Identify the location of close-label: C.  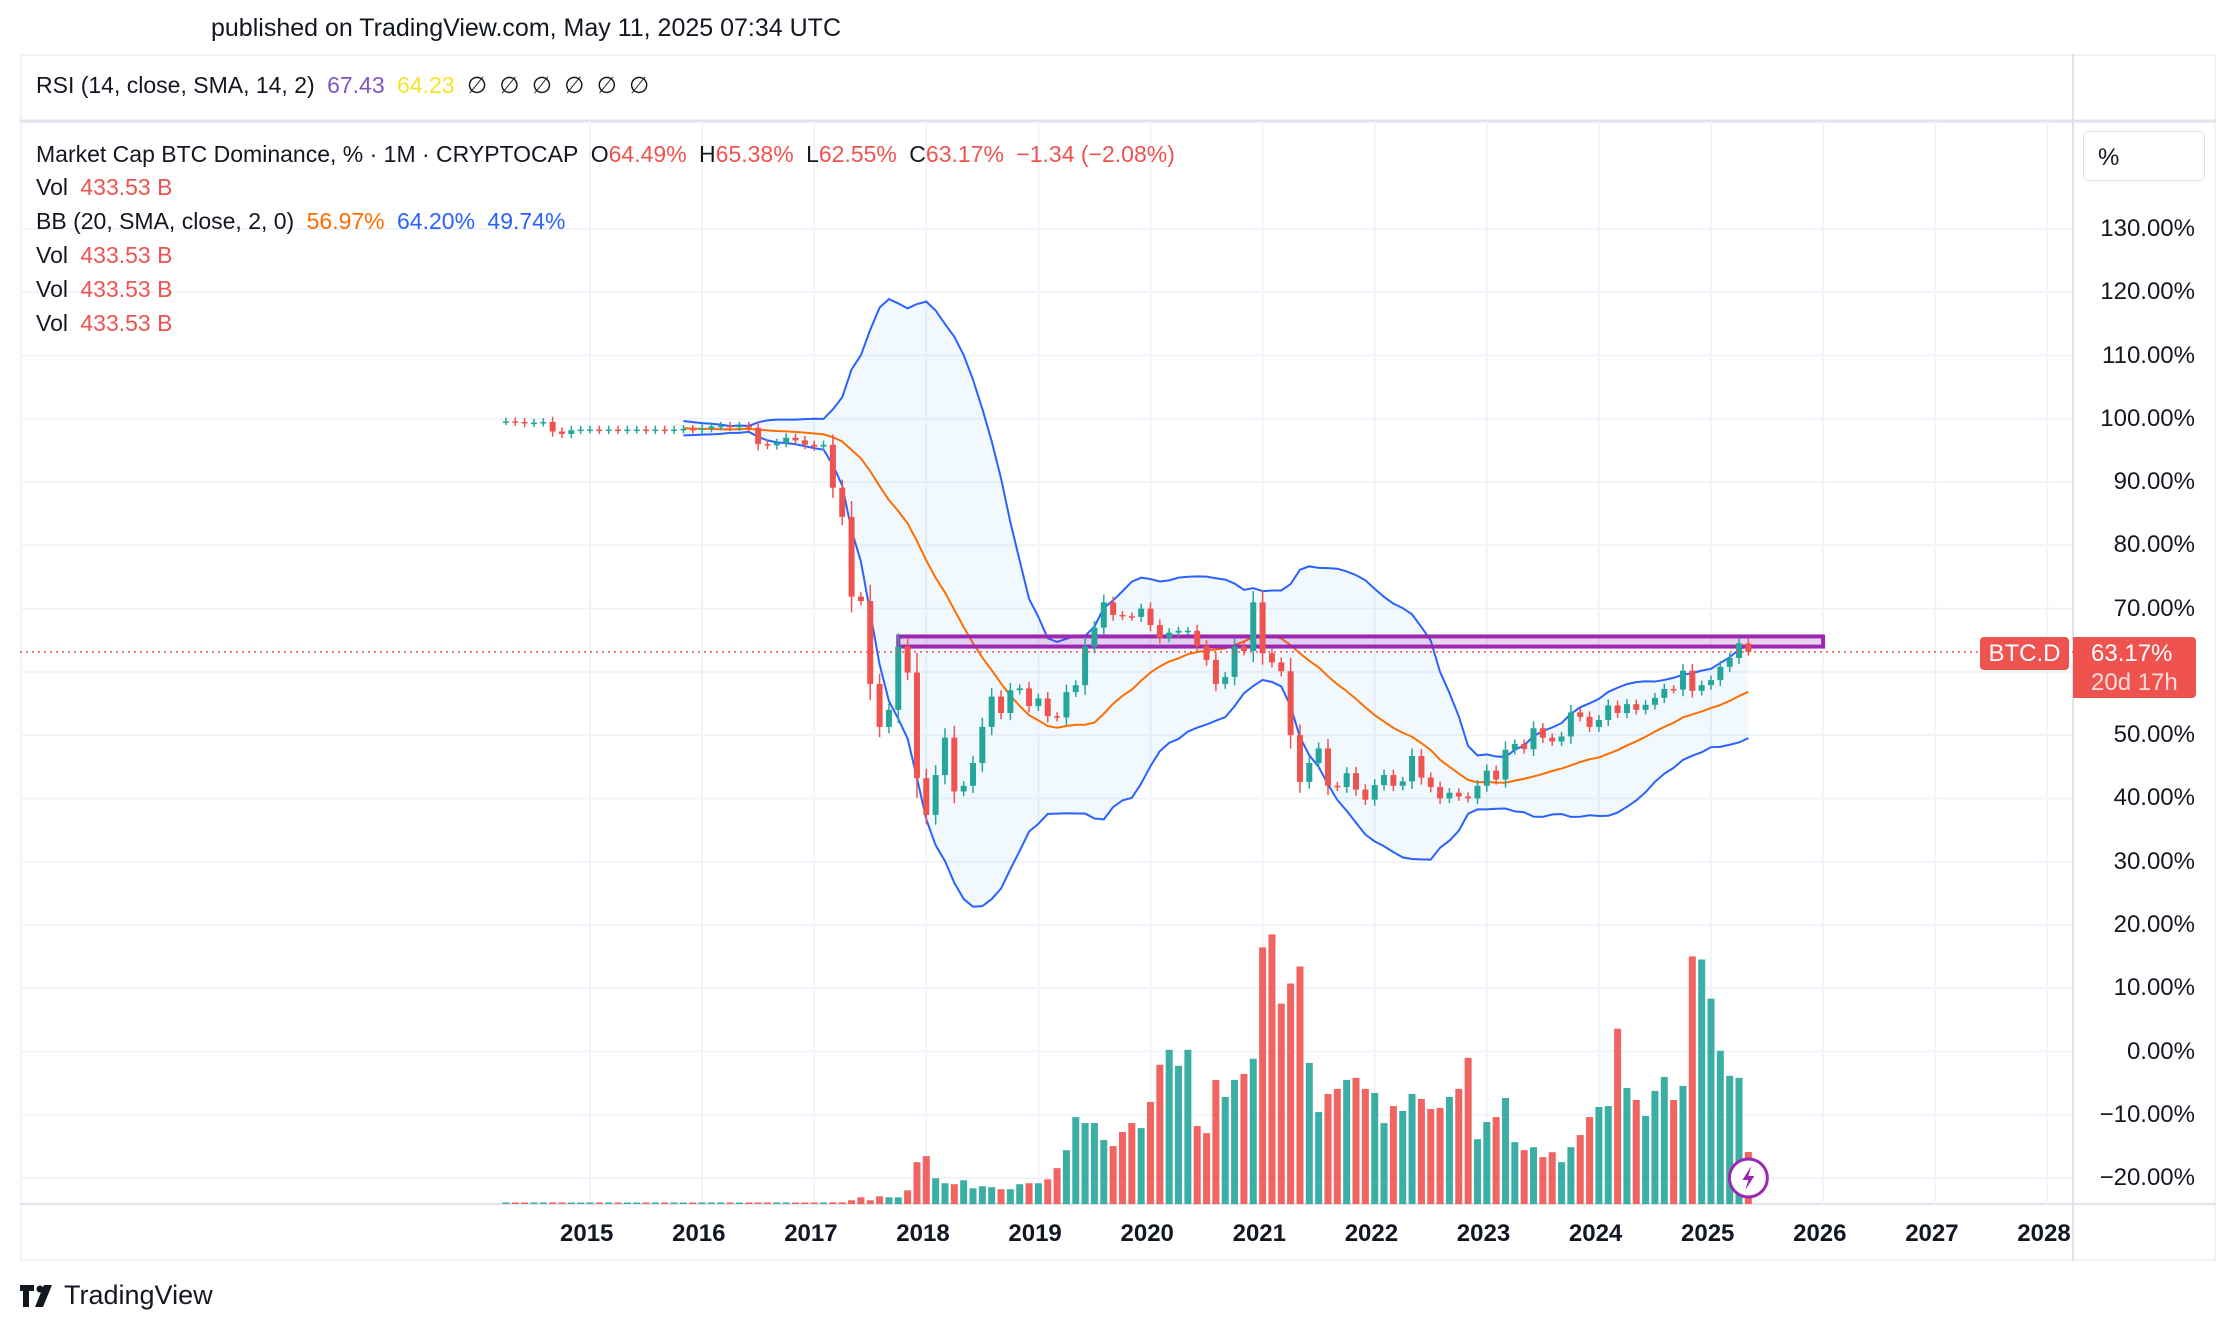
(917, 154).